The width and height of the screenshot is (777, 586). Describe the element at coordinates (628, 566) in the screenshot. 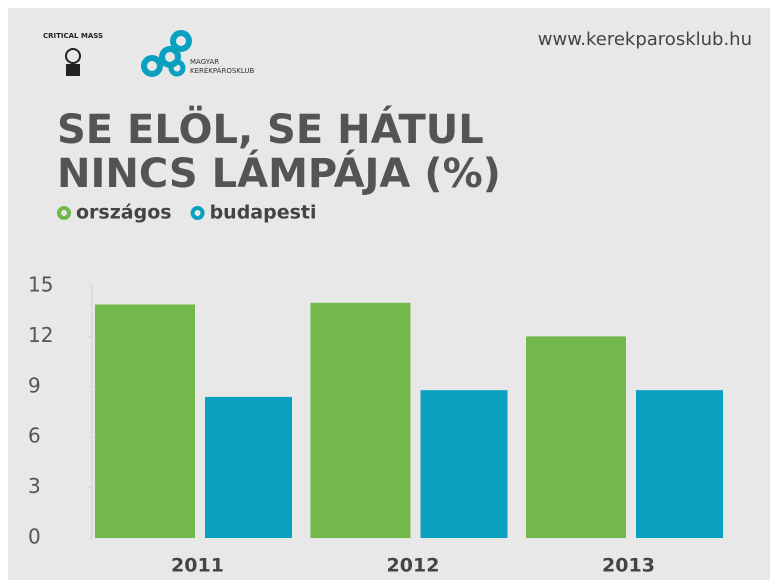

I see `x-tick-label: 2013` at that location.